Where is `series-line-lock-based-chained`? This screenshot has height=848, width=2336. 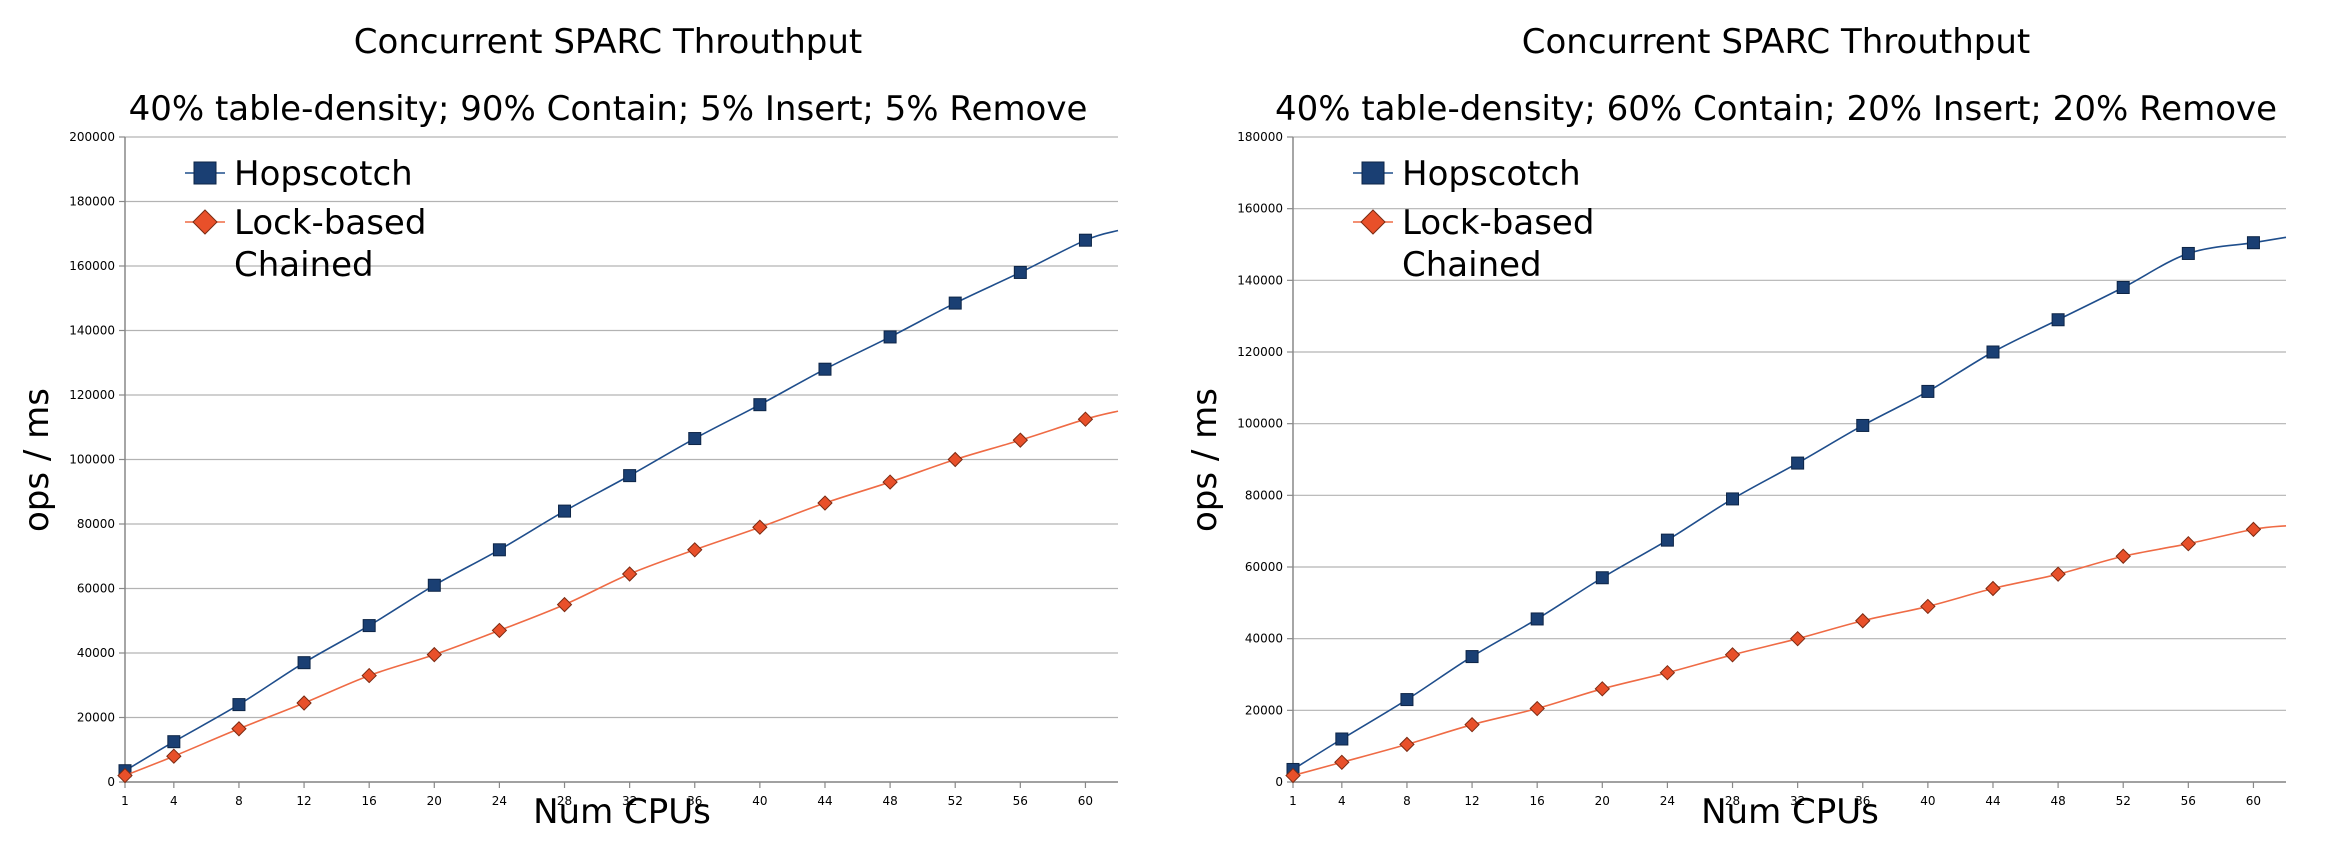 series-line-lock-based-chained is located at coordinates (1789, 650).